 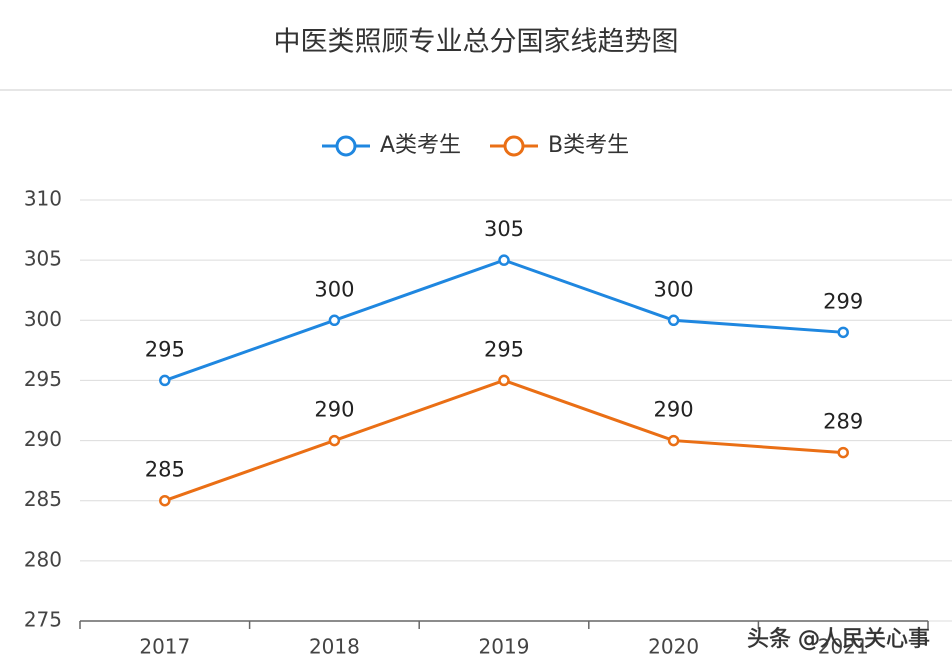 What do you see at coordinates (843, 422) in the screenshot?
I see `data-label: 289` at bounding box center [843, 422].